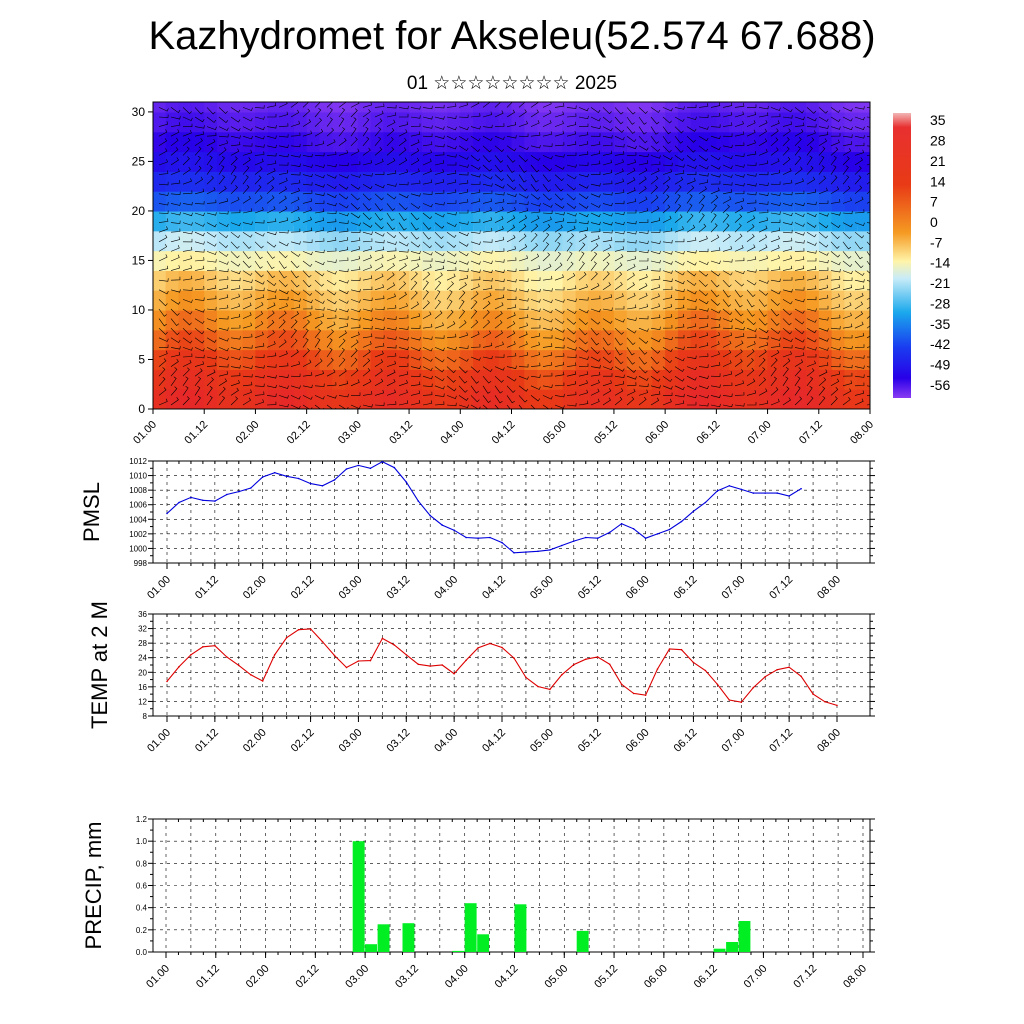 Image resolution: width=1024 pixels, height=1024 pixels. Describe the element at coordinates (383, 938) in the screenshot. I see `precip-bar` at that location.